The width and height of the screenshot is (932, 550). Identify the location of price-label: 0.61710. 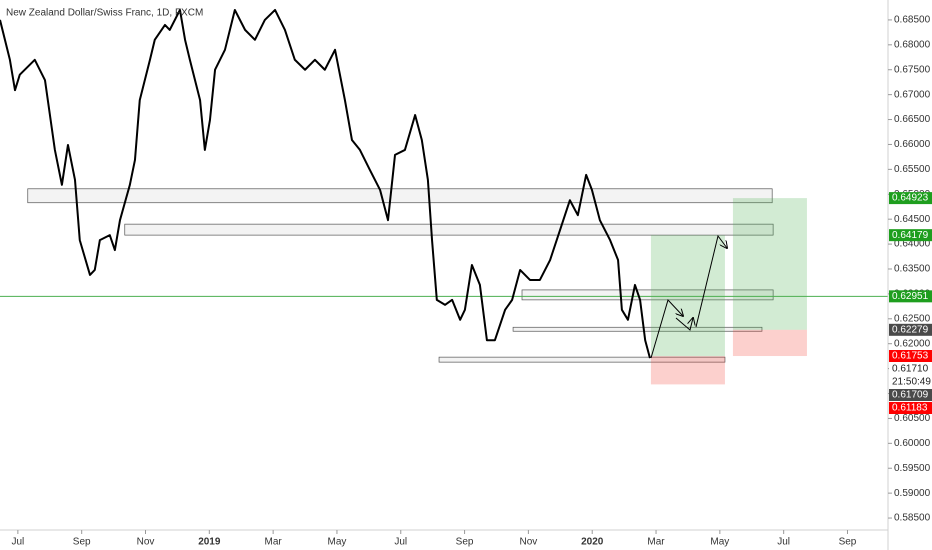
(910, 369).